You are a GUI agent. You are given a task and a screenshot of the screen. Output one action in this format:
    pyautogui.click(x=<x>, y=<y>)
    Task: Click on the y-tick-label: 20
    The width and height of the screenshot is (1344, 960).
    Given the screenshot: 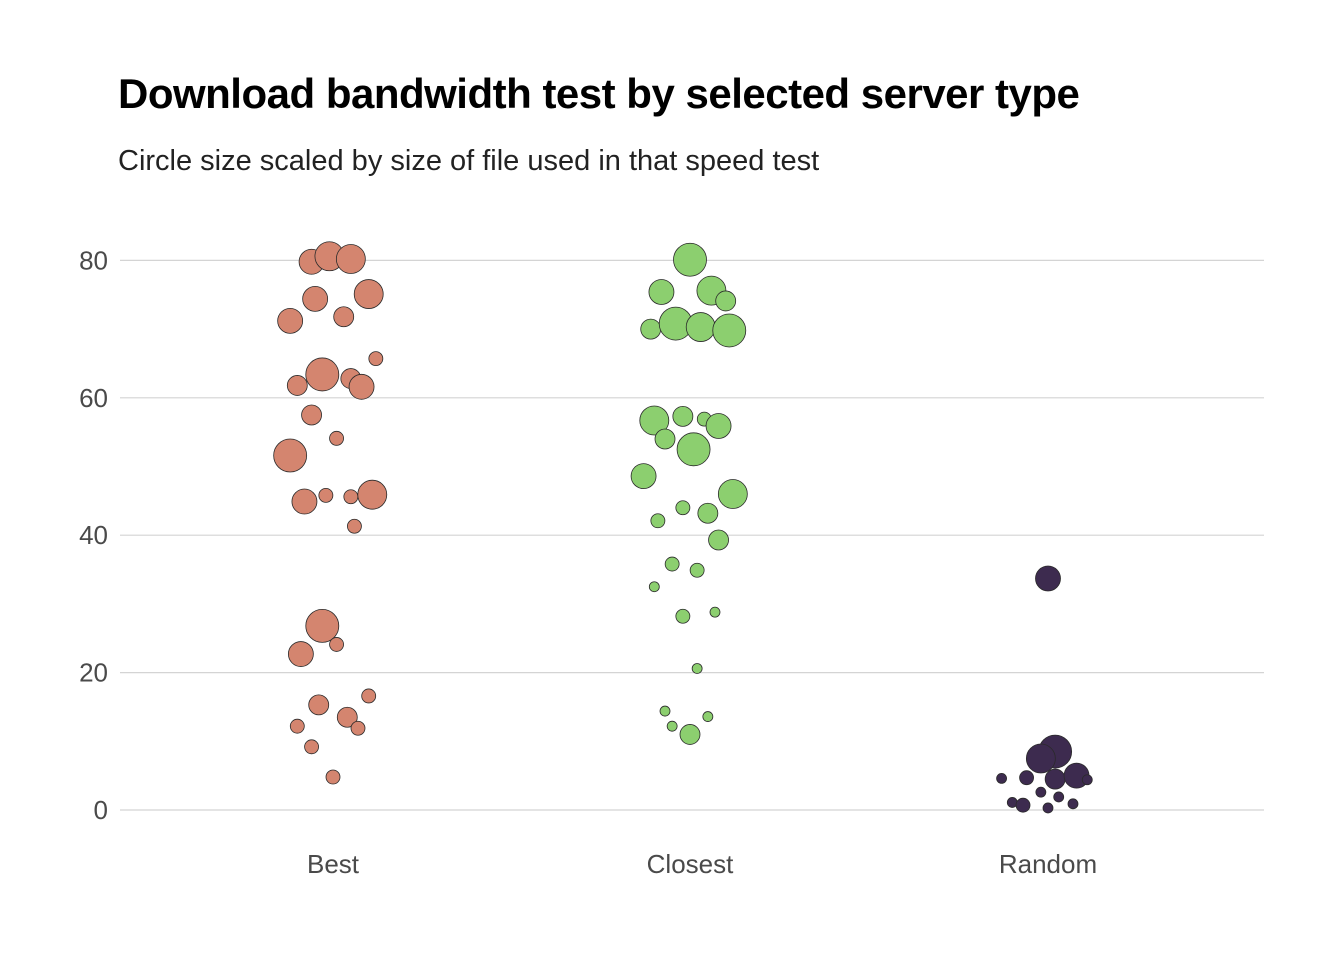 What is the action you would take?
    pyautogui.click(x=93, y=673)
    